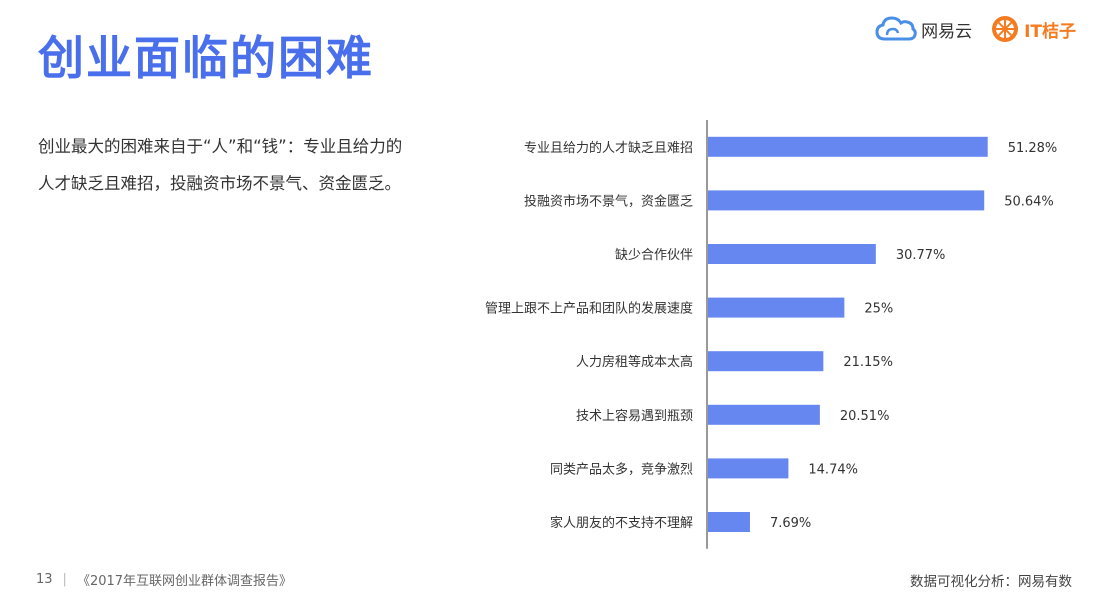  I want to click on netease-cloud-logo: 网易云, so click(923, 29).